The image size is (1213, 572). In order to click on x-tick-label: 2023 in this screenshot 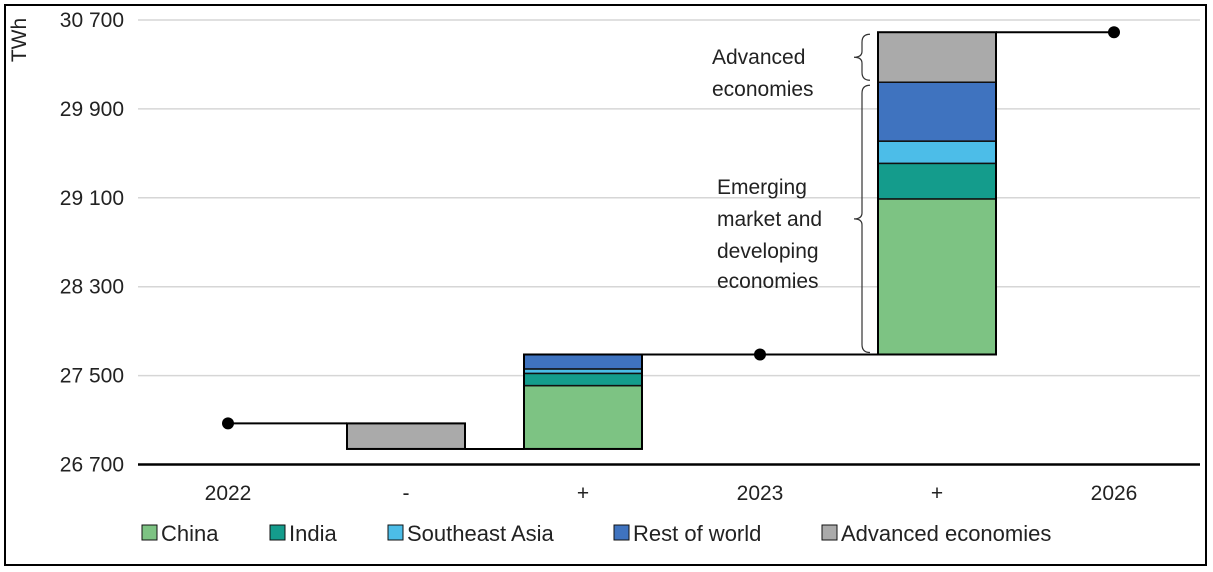, I will do `click(760, 493)`.